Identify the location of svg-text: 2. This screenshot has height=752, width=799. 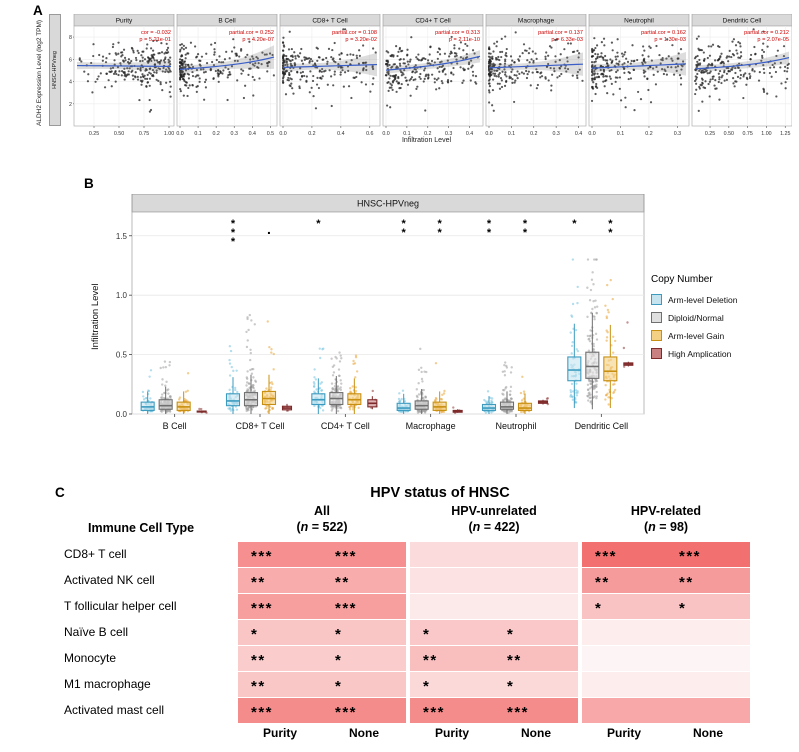
(70, 105).